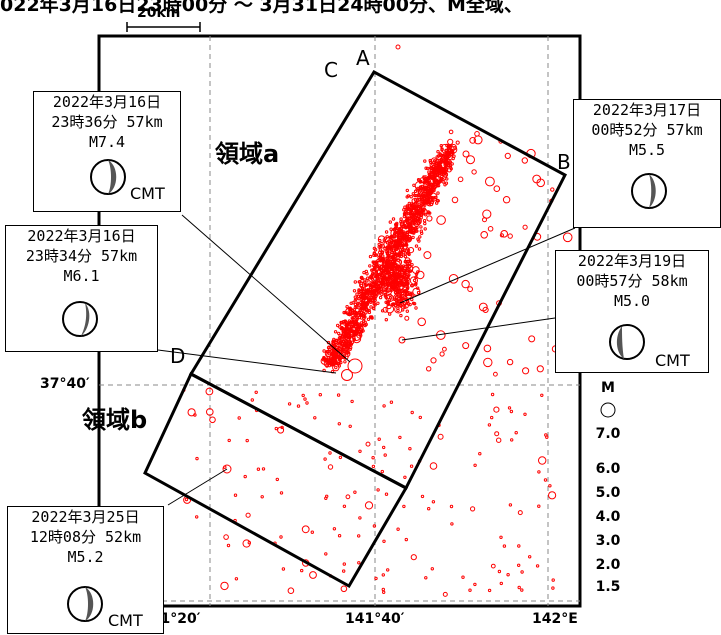 The image size is (721, 635). Describe the element at coordinates (85, 604) in the screenshot. I see `focal-mechanism-icon` at that location.